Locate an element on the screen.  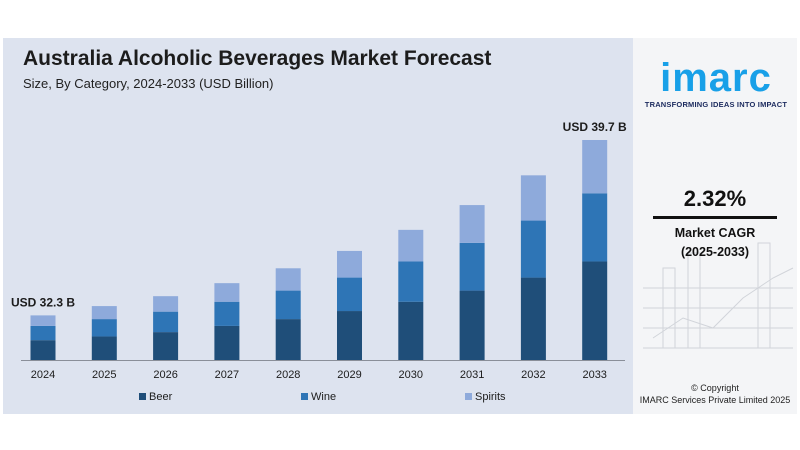
bar-spirits-2032 is located at coordinates (533, 198).